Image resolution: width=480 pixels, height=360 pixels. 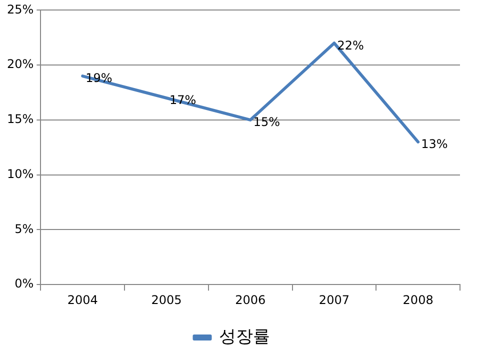 I want to click on x-tick-label: 2007, so click(x=334, y=299).